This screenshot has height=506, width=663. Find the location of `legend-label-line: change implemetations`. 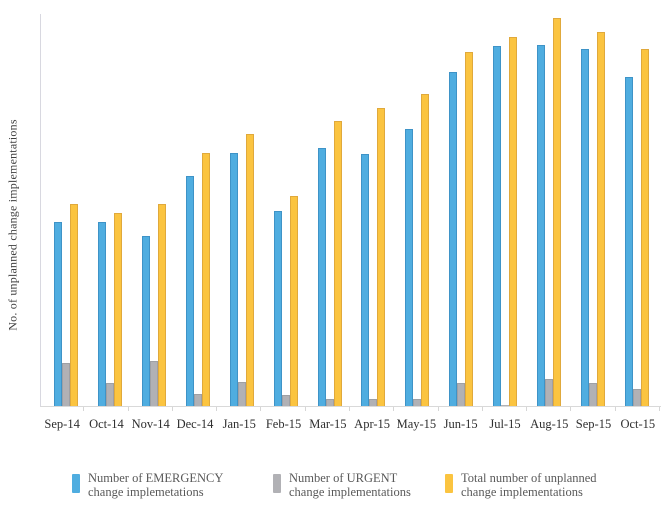

legend-label-line: change implemetations is located at coordinates (146, 492).